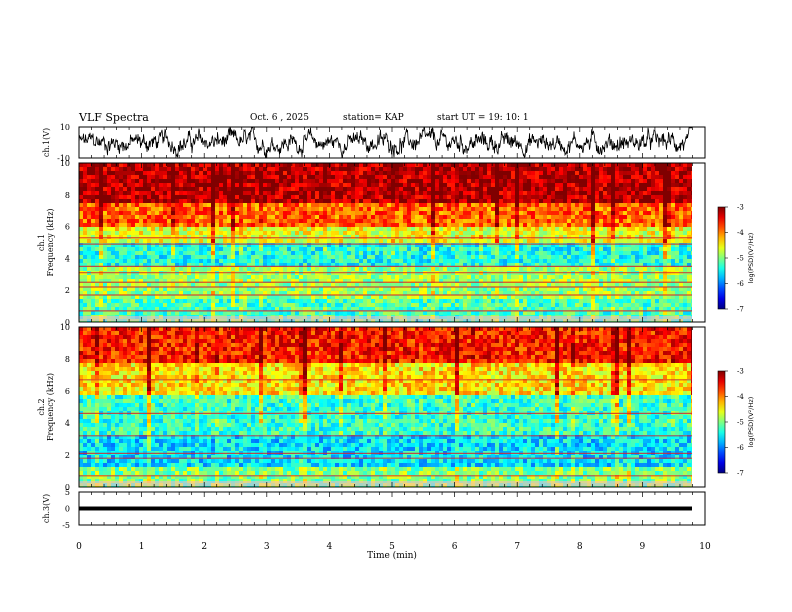 This screenshot has width=792, height=612. What do you see at coordinates (67, 290) in the screenshot?
I see `ch1-spectrogram-ytick-label: 2` at bounding box center [67, 290].